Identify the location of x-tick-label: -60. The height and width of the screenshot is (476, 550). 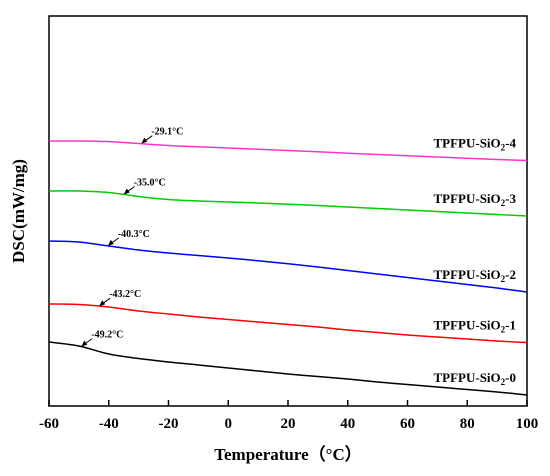
(49, 424).